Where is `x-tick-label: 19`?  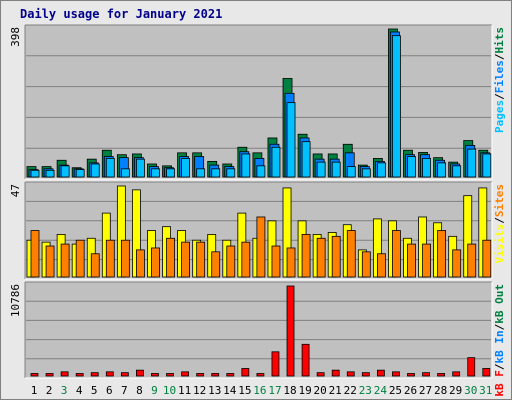 x-tick-label: 19 is located at coordinates (304, 390).